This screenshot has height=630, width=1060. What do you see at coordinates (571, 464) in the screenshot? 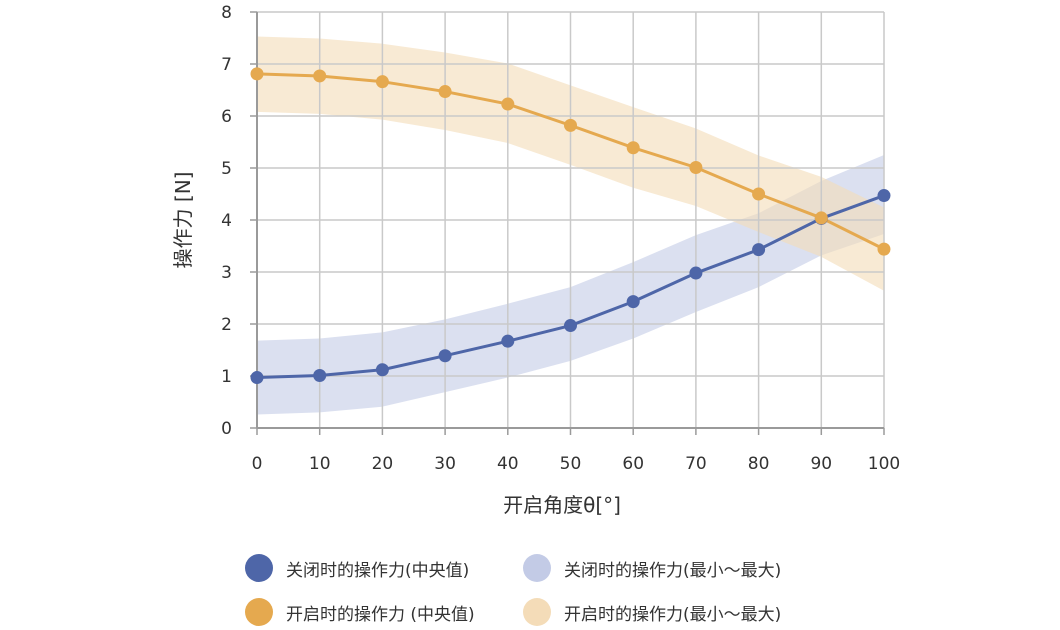
I see `x-tick-label-5: 50` at bounding box center [571, 464].